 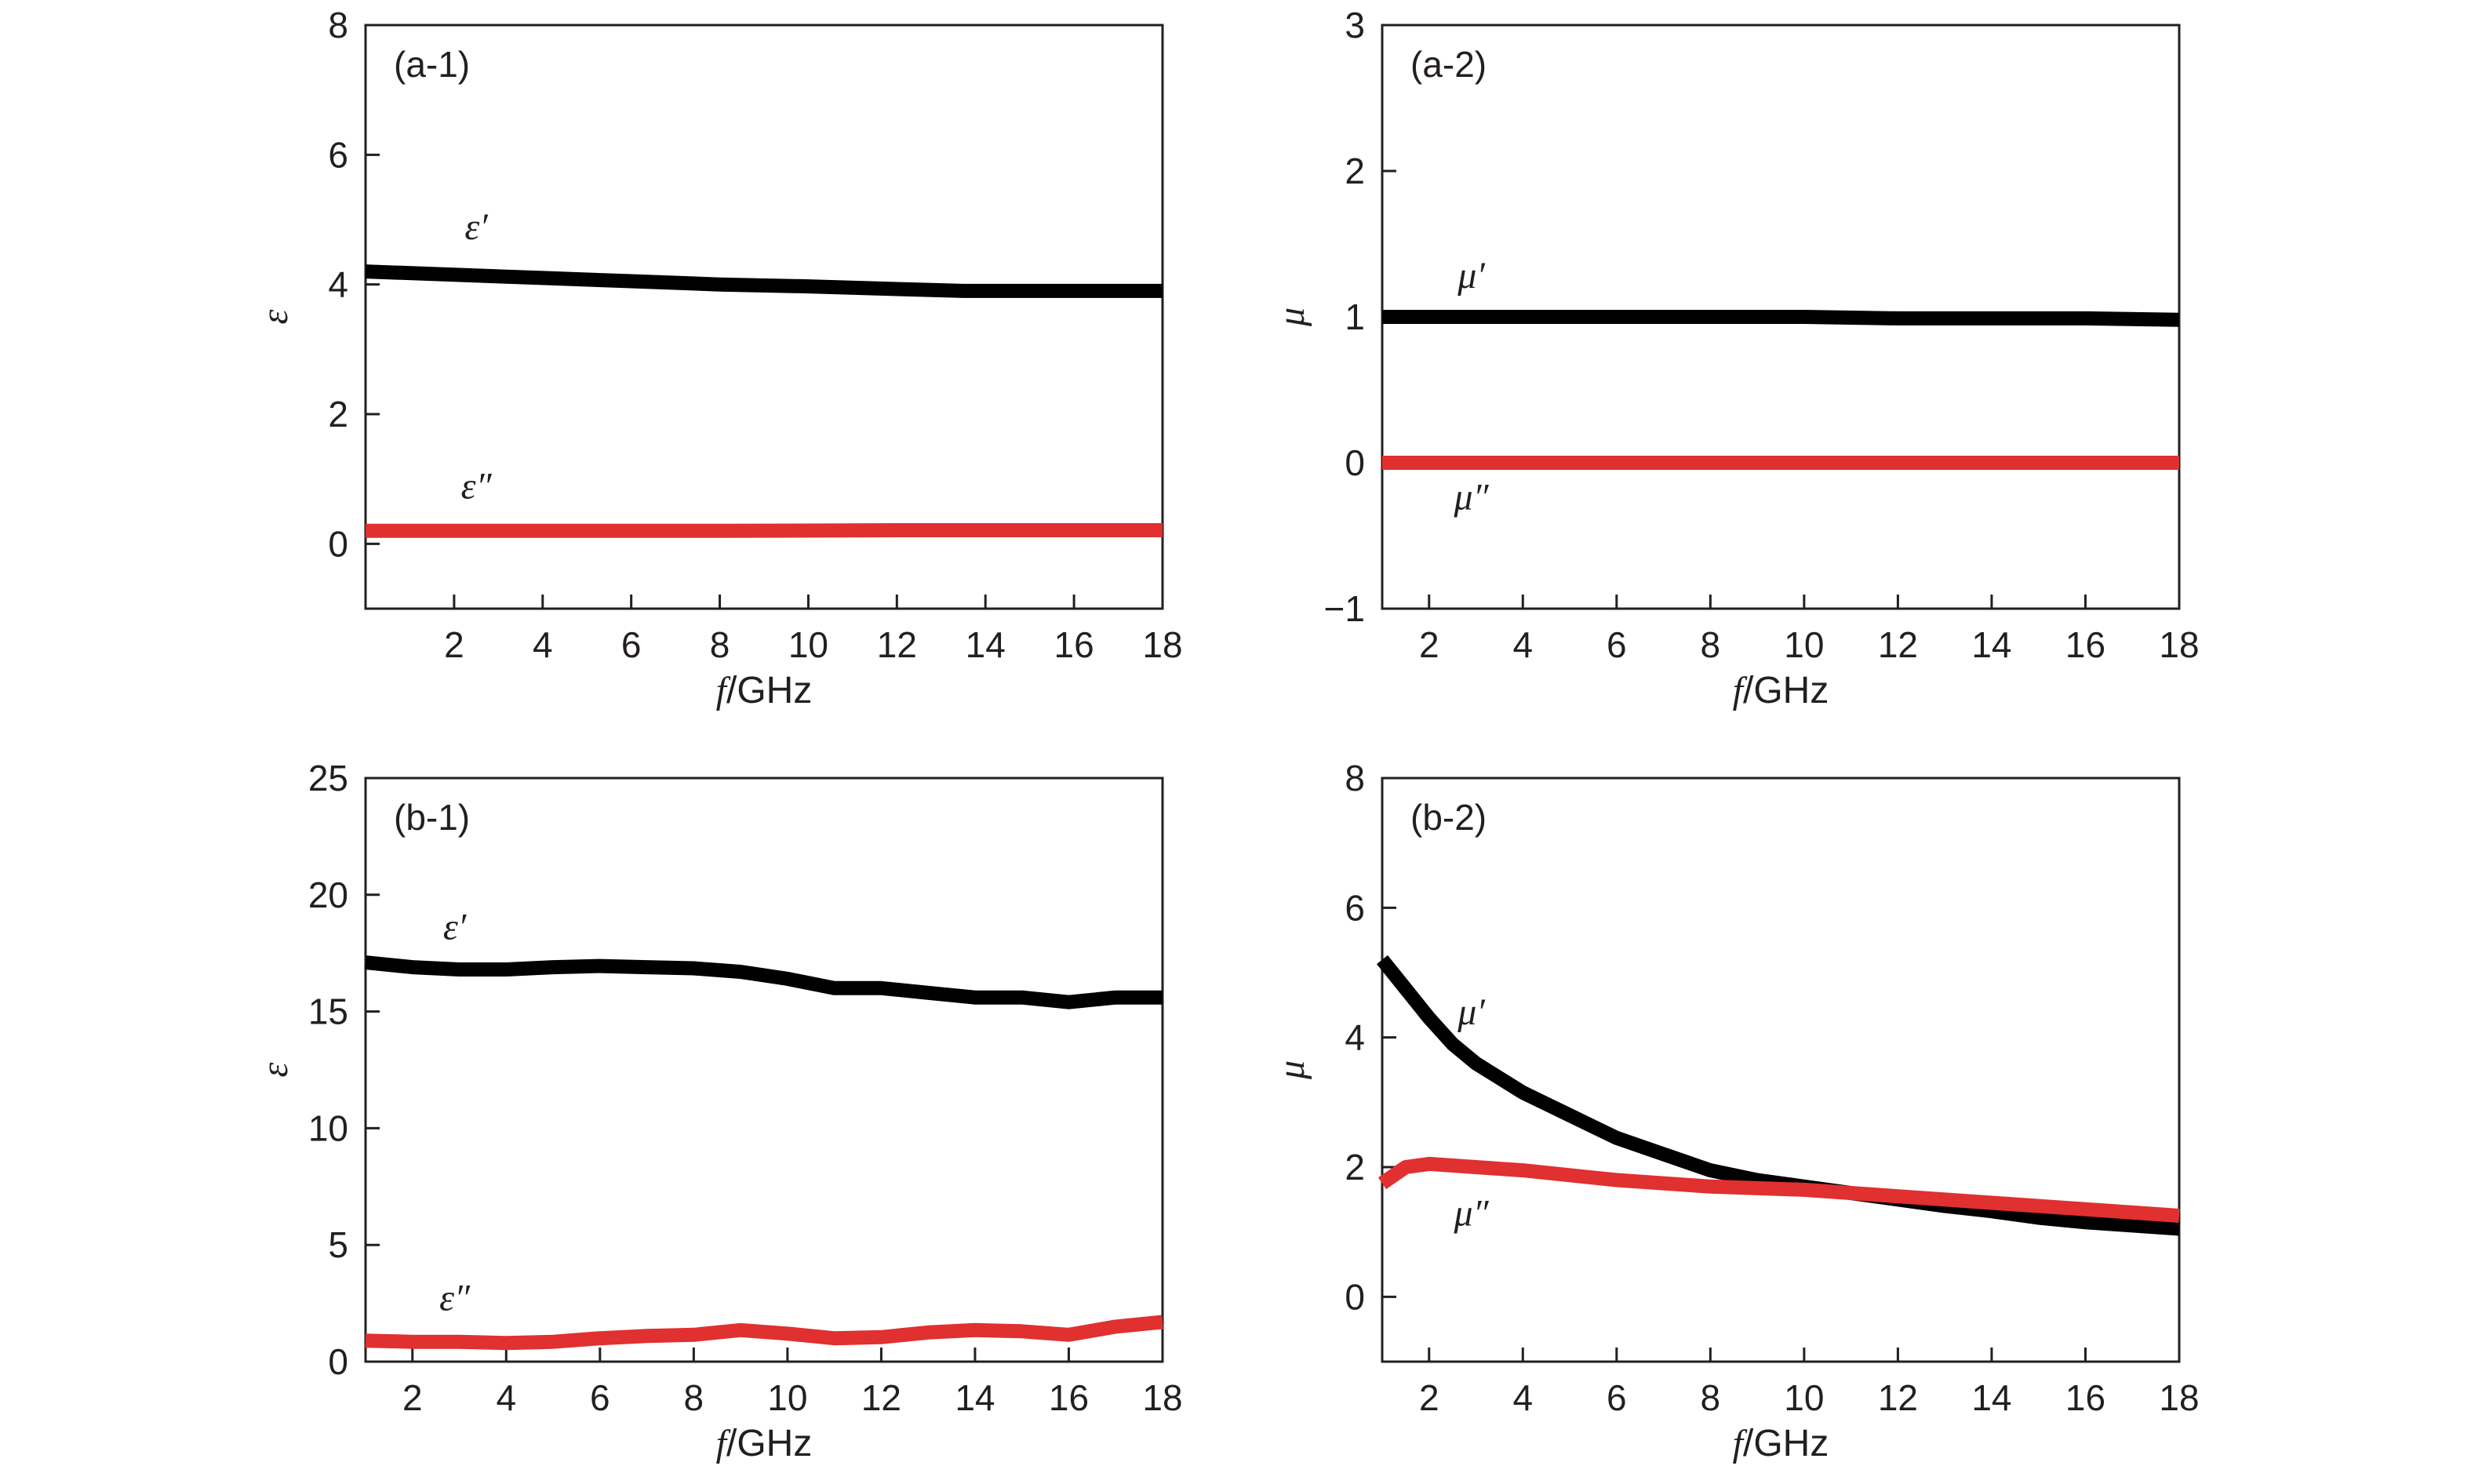 What do you see at coordinates (1355, 25) in the screenshot?
I see `y-tick-label: 3` at bounding box center [1355, 25].